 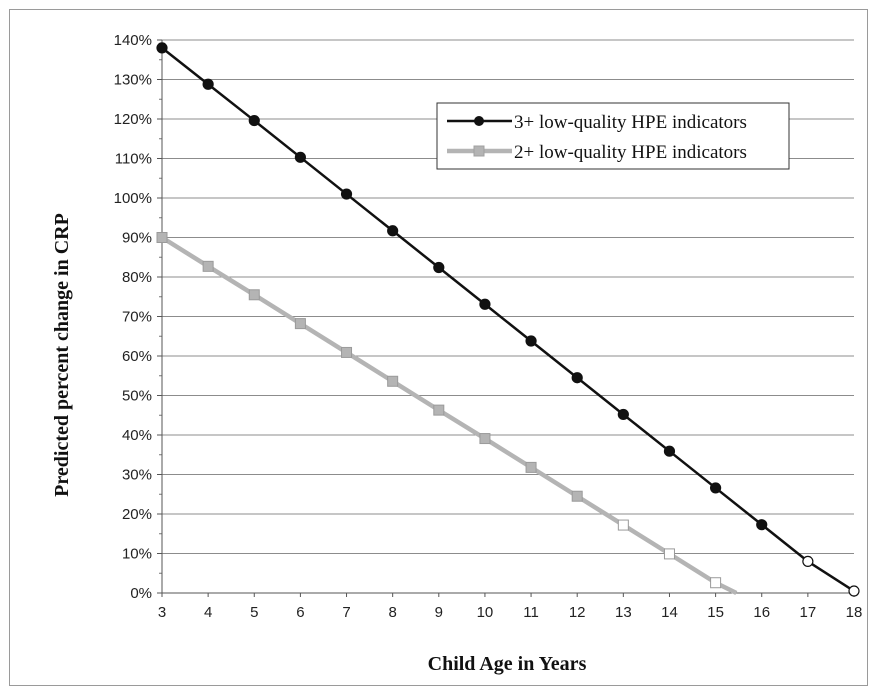 What do you see at coordinates (137, 554) in the screenshot?
I see `y-tick-label: 10%` at bounding box center [137, 554].